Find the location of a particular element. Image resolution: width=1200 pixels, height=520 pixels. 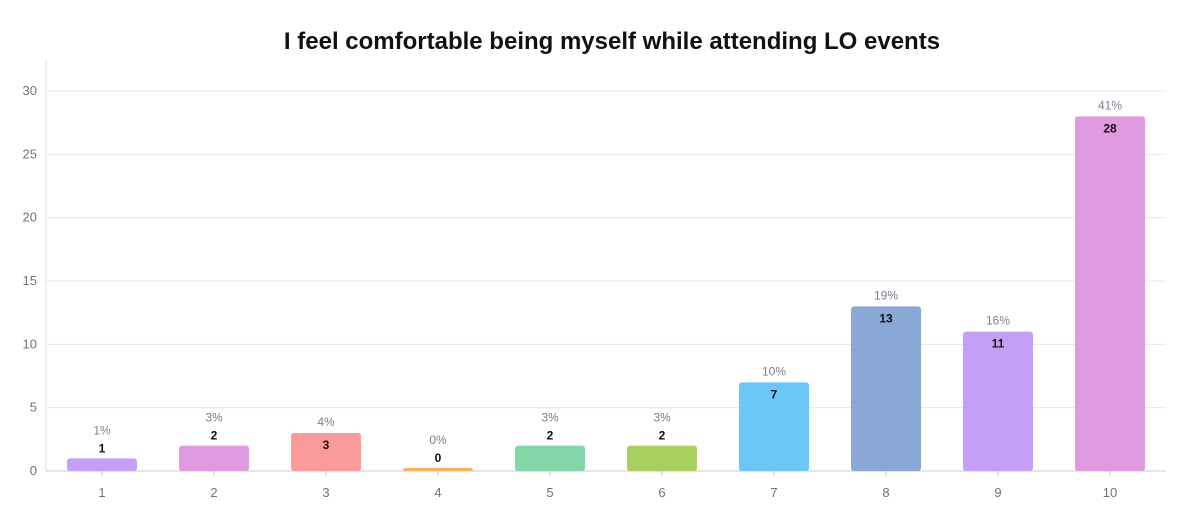

value-label: 28 is located at coordinates (1110, 128).